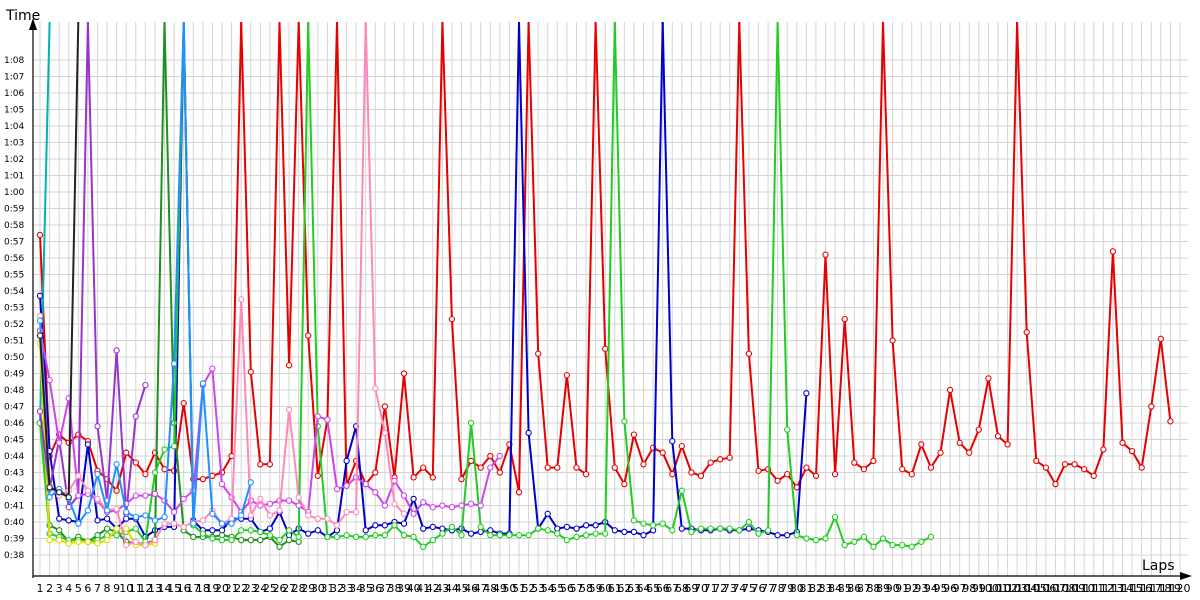 The width and height of the screenshot is (1200, 600). What do you see at coordinates (1093, 588) in the screenshot?
I see `x-tick-label: 111` at bounding box center [1093, 588].